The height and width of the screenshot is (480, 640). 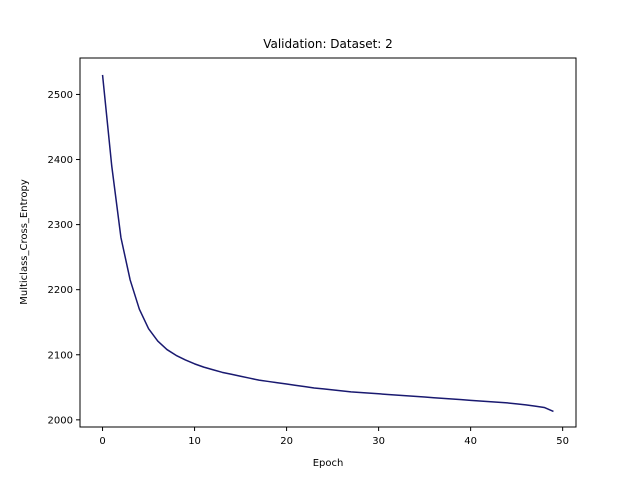 What do you see at coordinates (562, 441) in the screenshot?
I see `x-tick-label: 50` at bounding box center [562, 441].